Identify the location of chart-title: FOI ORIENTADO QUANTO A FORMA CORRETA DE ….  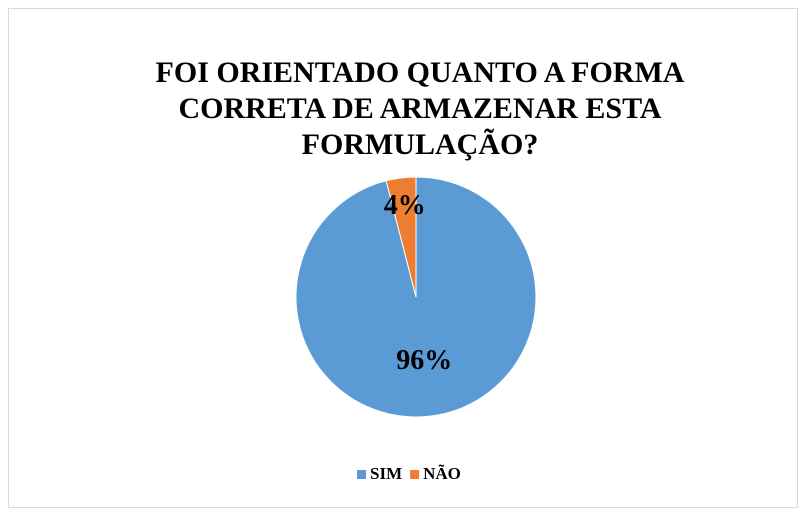
(420, 108).